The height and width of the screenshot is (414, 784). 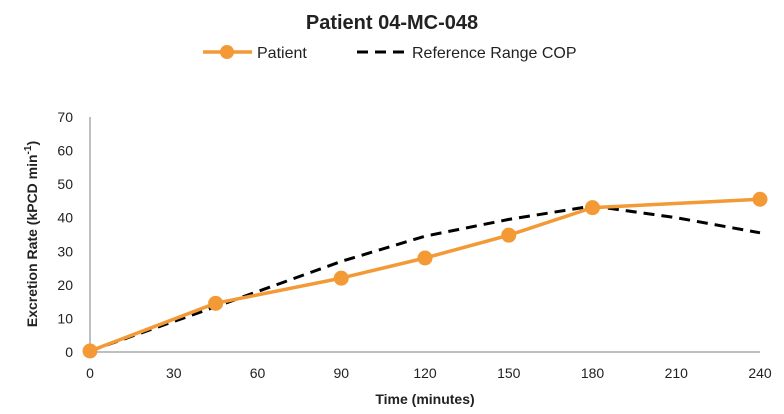 What do you see at coordinates (593, 373) in the screenshot?
I see `x-tick-label: 180` at bounding box center [593, 373].